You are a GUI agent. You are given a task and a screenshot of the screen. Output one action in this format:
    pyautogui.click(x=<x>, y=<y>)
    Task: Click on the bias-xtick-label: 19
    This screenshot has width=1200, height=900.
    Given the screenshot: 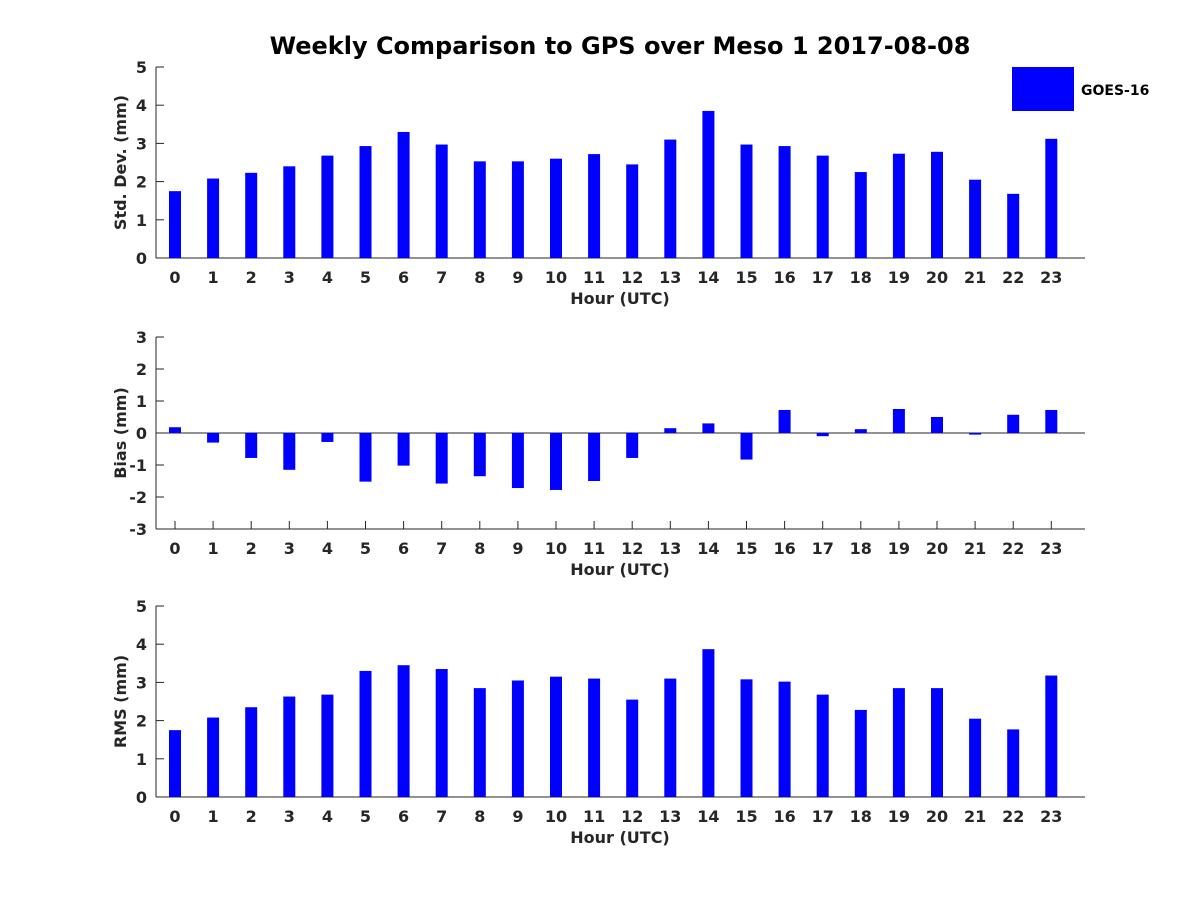 What is the action you would take?
    pyautogui.click(x=899, y=548)
    